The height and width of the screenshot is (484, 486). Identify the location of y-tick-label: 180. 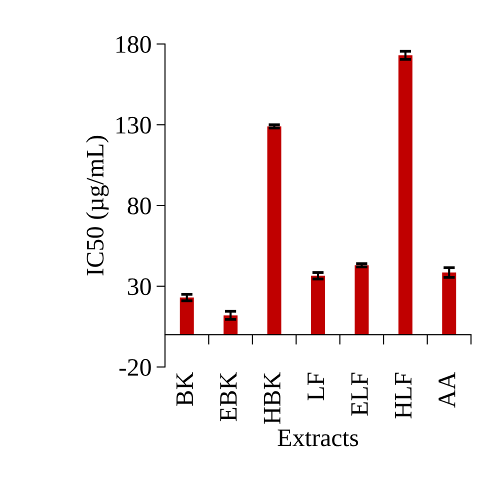
(133, 44).